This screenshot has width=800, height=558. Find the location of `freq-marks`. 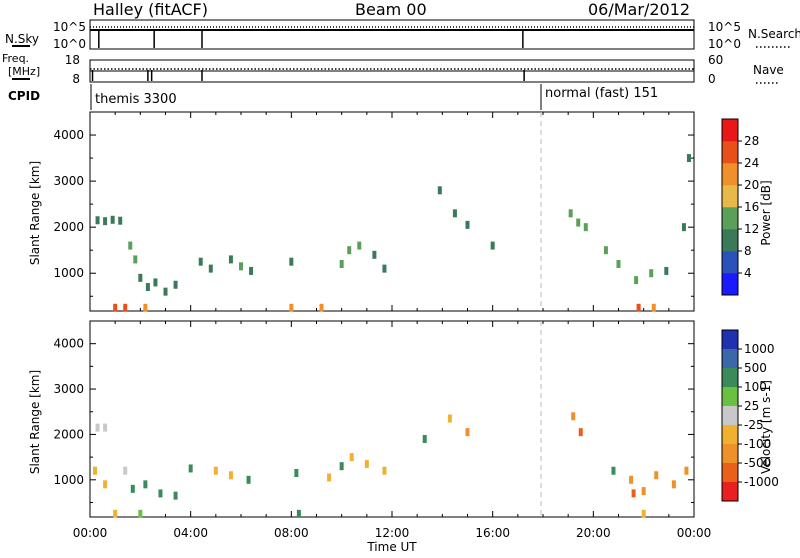

freq-marks is located at coordinates (392, 74).